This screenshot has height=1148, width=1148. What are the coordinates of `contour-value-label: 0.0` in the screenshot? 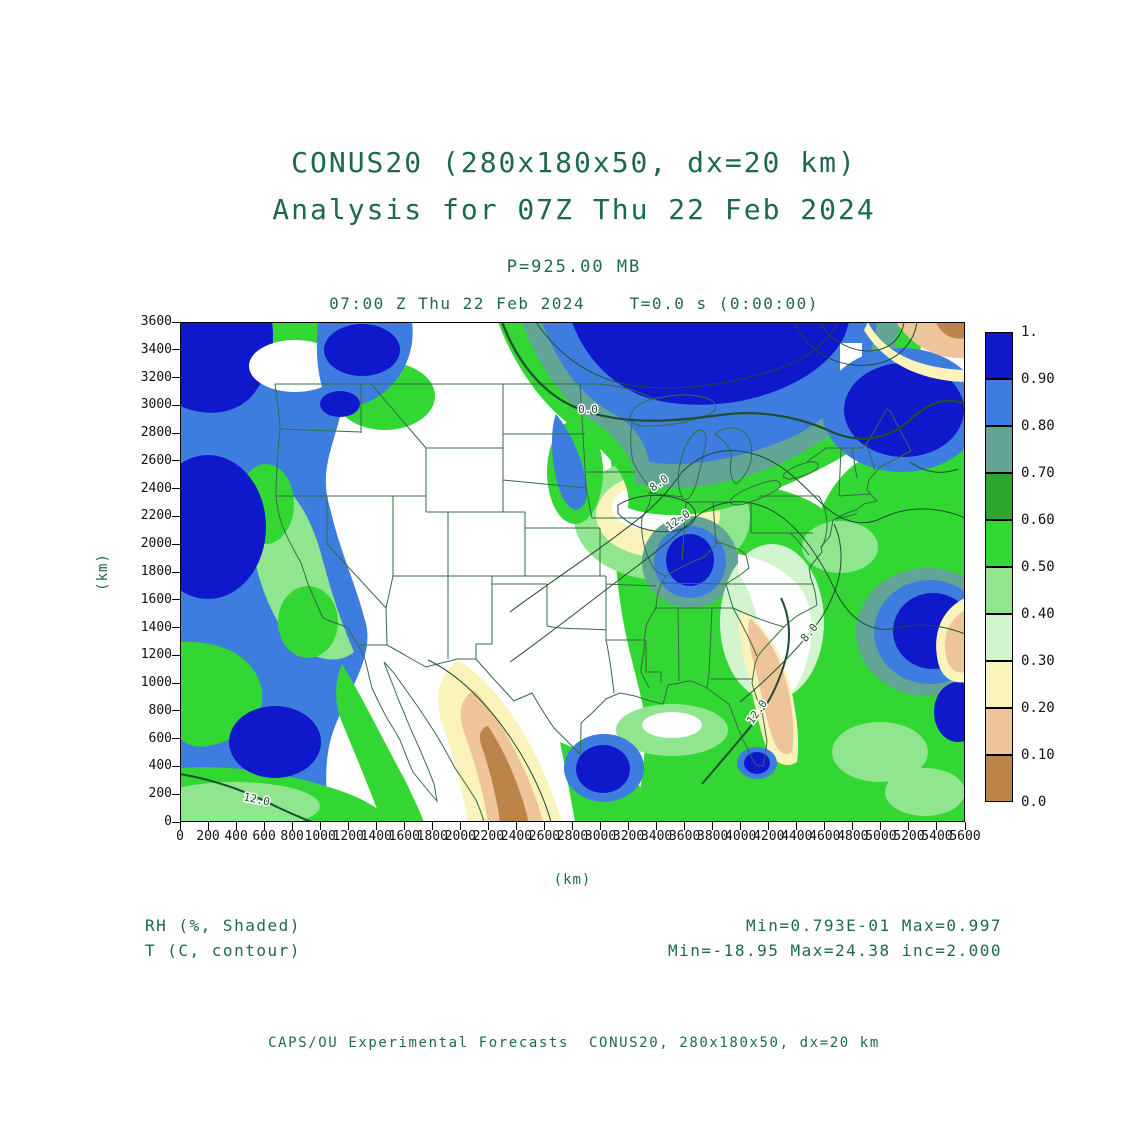 It's located at (588, 409).